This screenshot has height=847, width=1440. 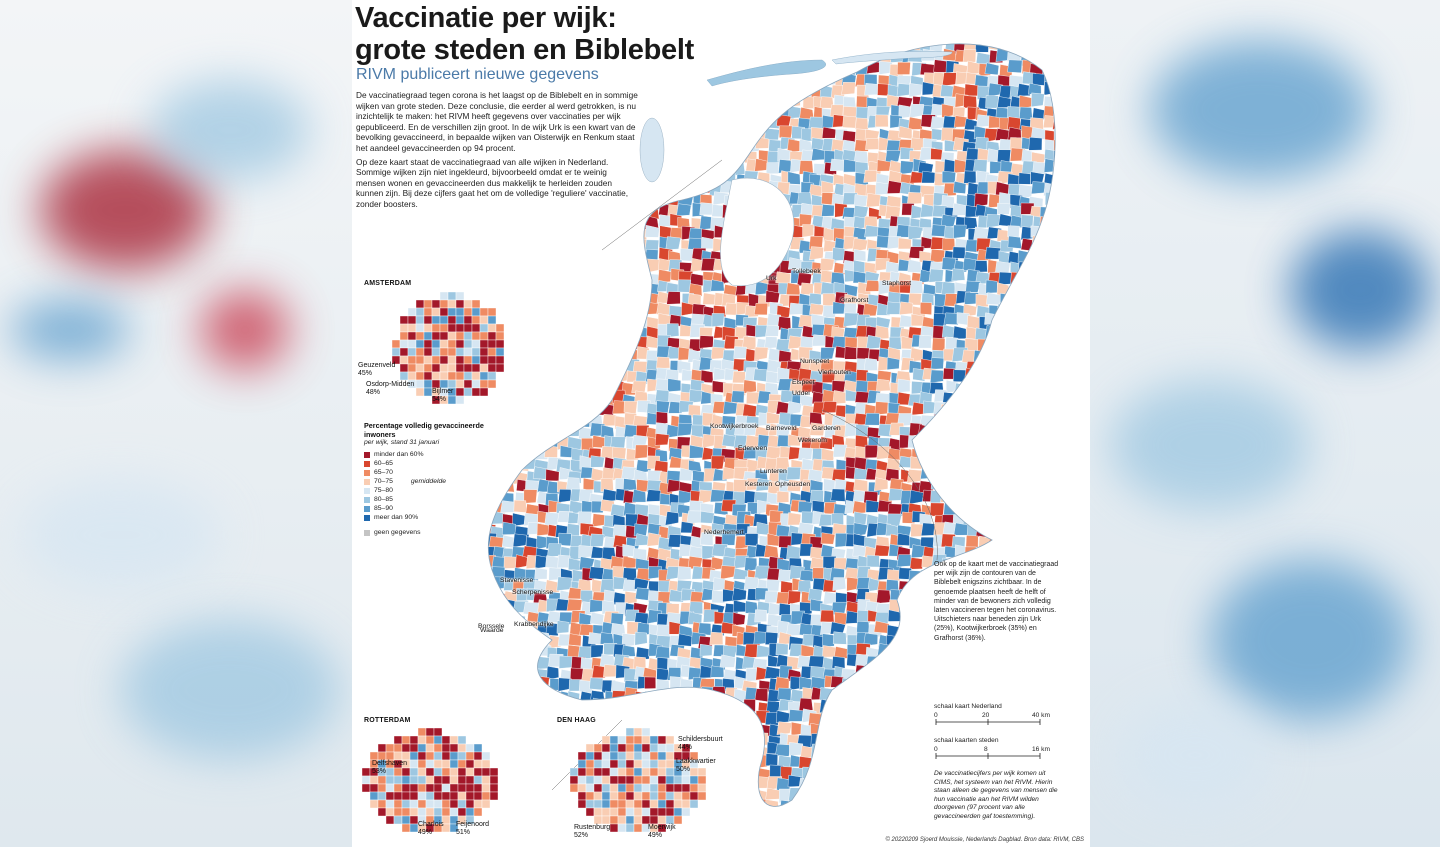 What do you see at coordinates (812, 440) in the screenshot?
I see `town-wekerom: Wekerom` at bounding box center [812, 440].